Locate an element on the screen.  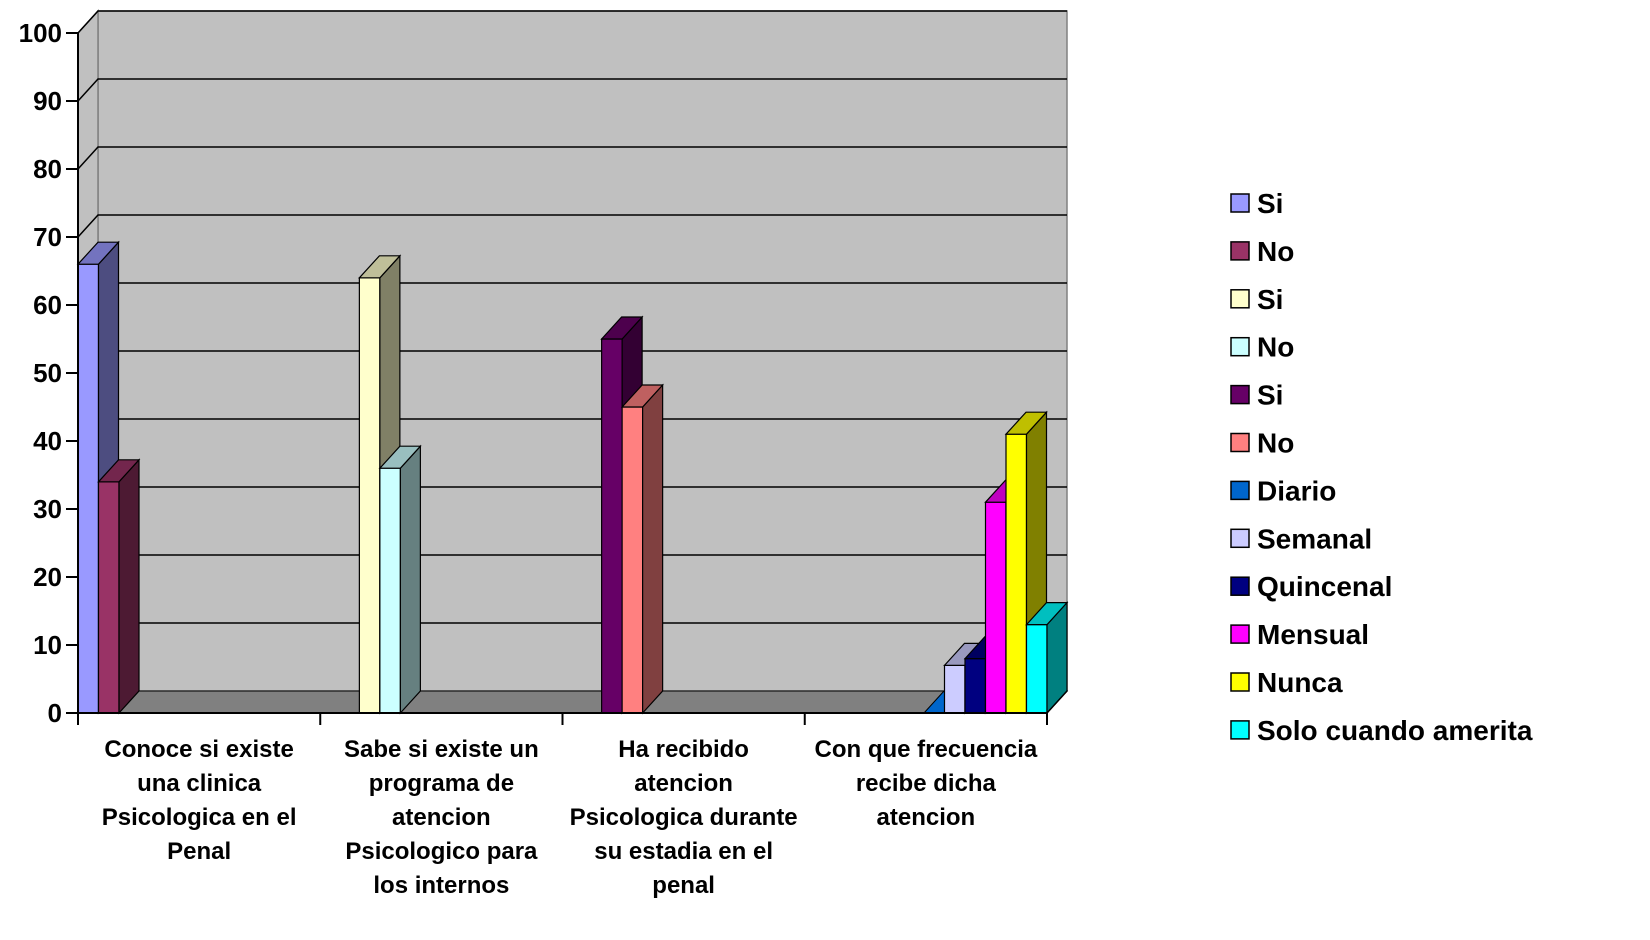
y-tick-label: 20 is located at coordinates (47, 577).